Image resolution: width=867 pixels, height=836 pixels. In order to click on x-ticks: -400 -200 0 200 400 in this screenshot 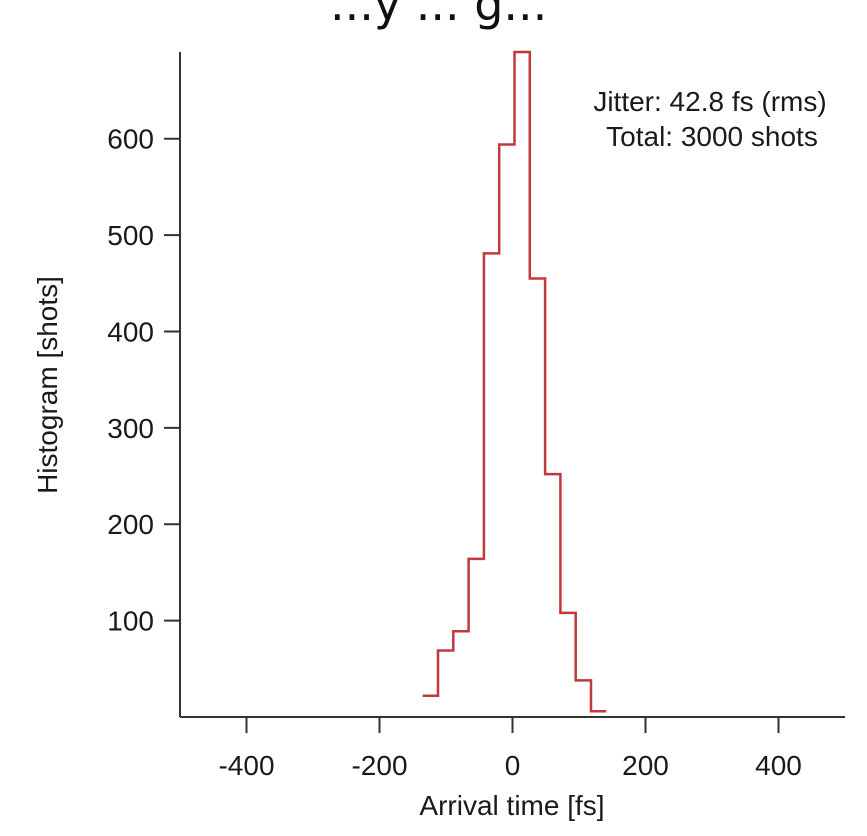, I will do `click(510, 749)`.